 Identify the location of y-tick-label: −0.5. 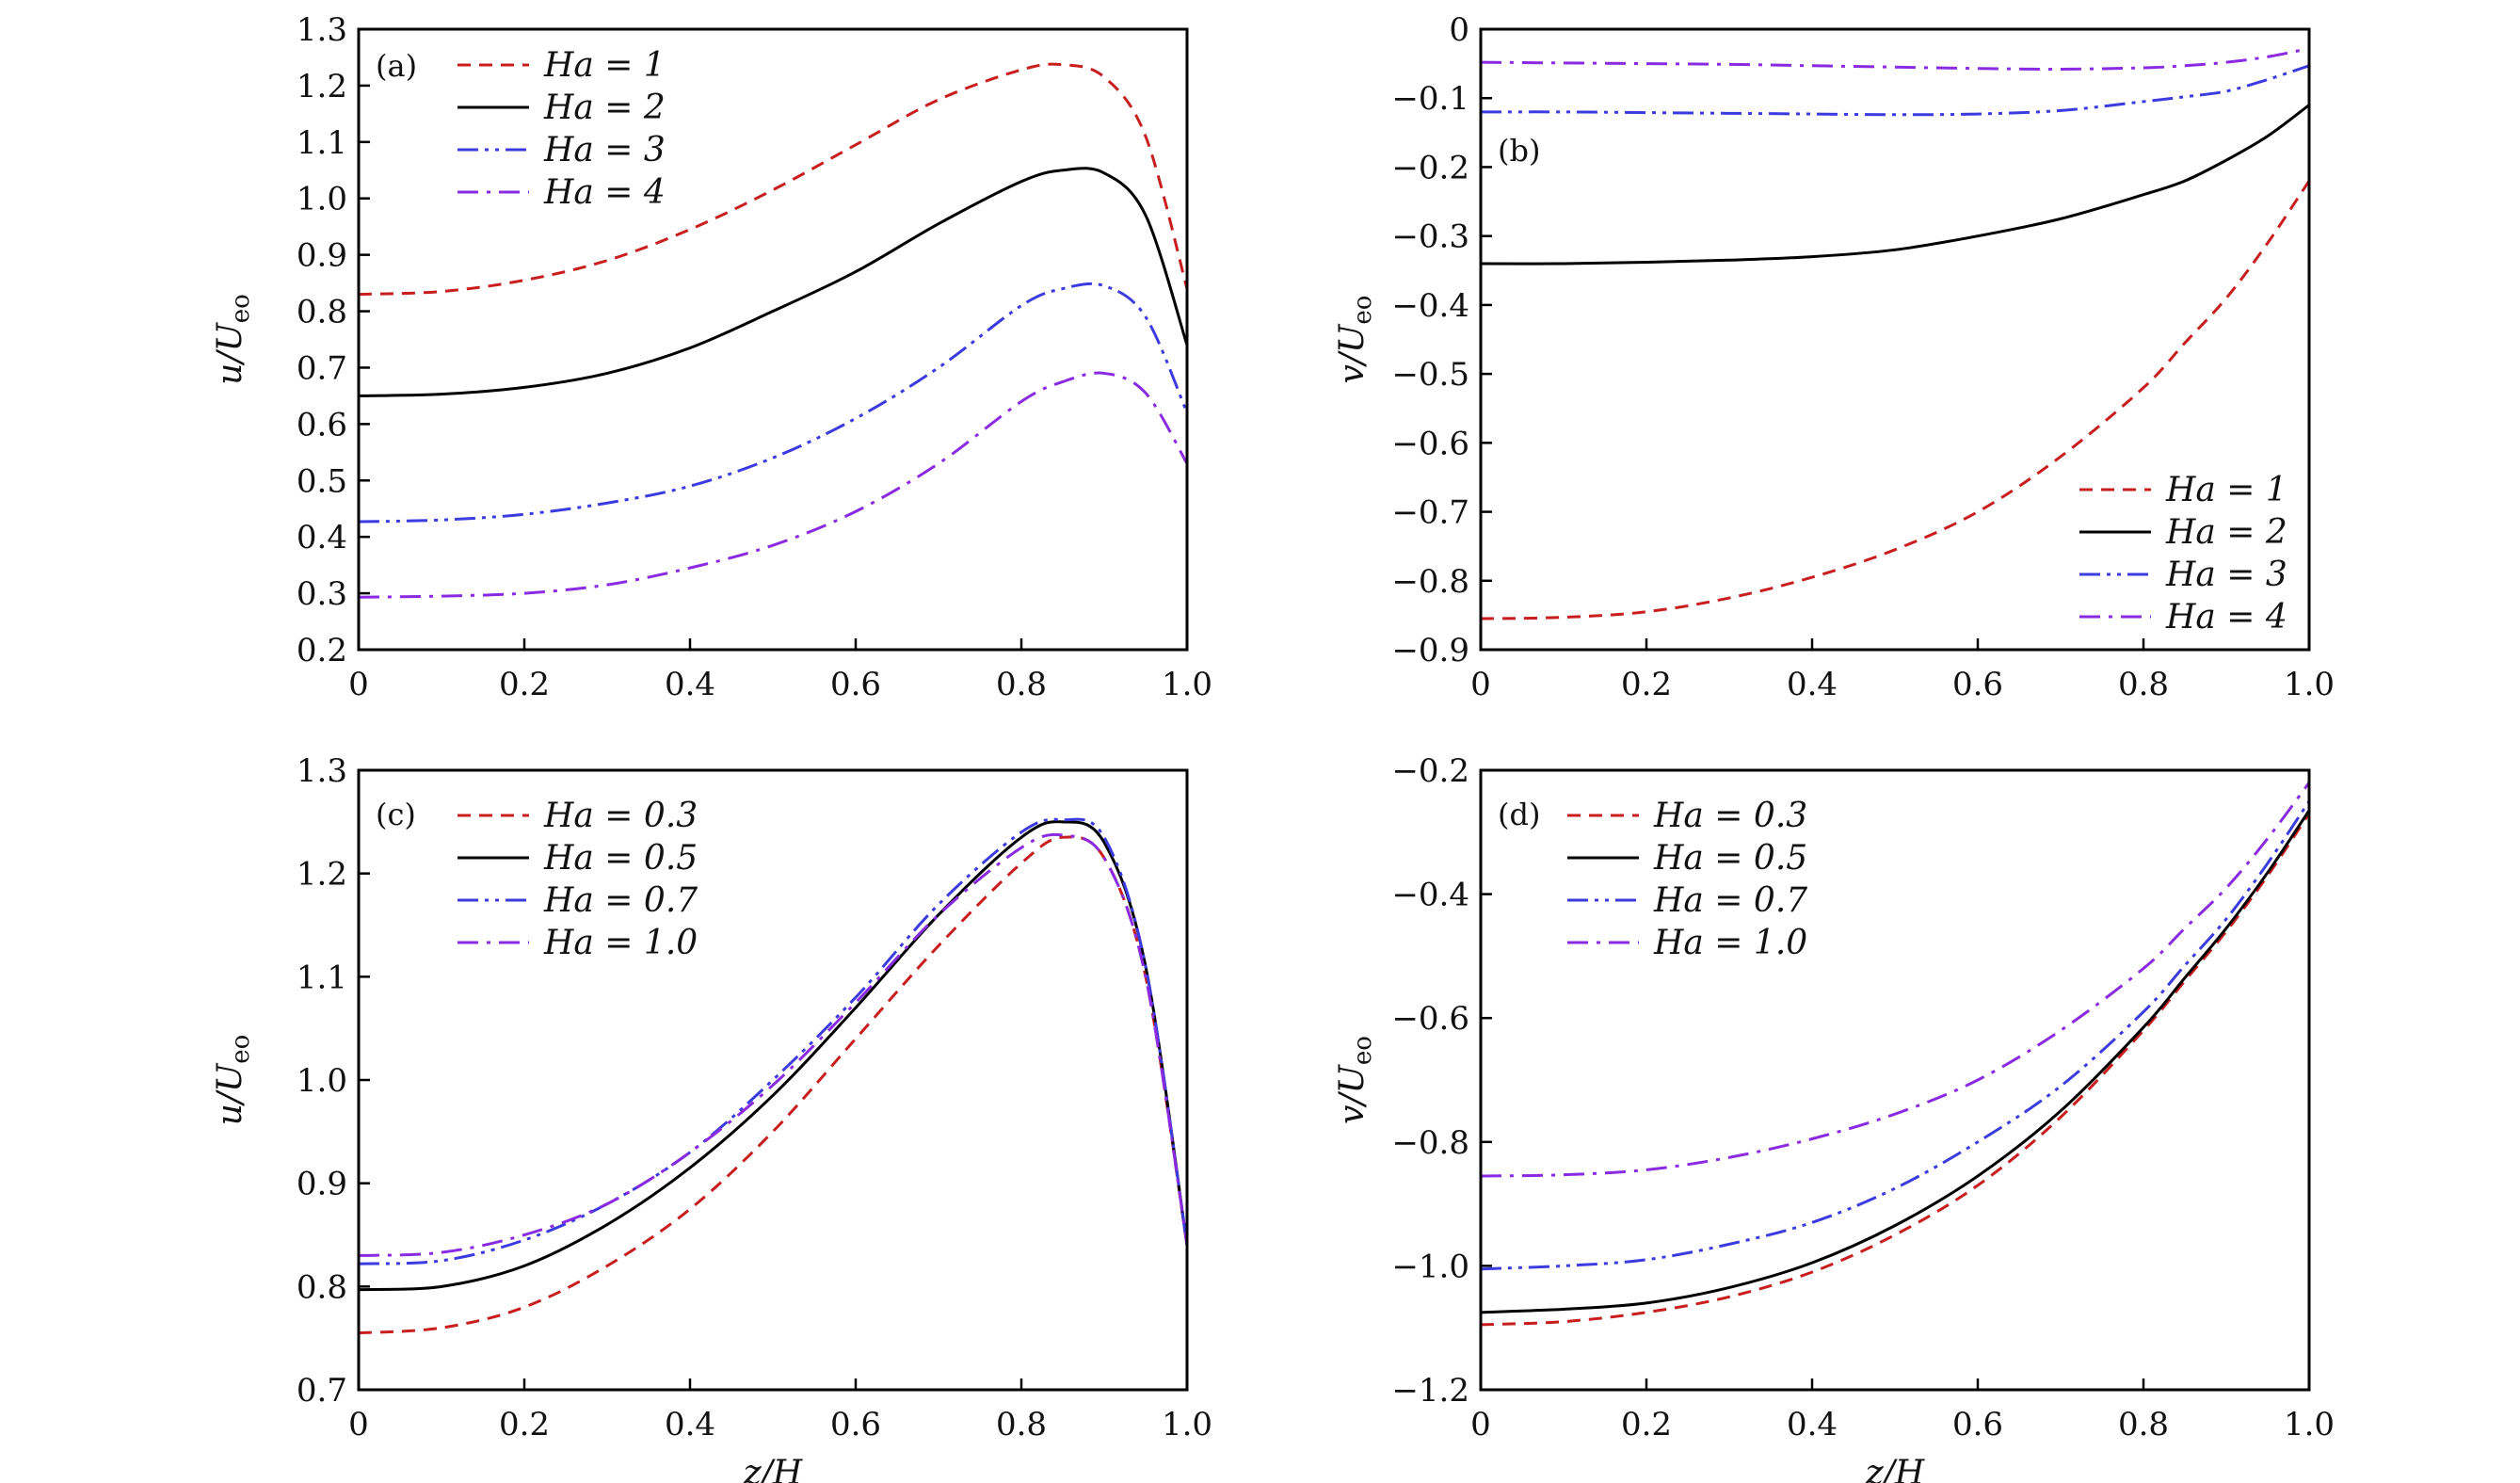
(1430, 375).